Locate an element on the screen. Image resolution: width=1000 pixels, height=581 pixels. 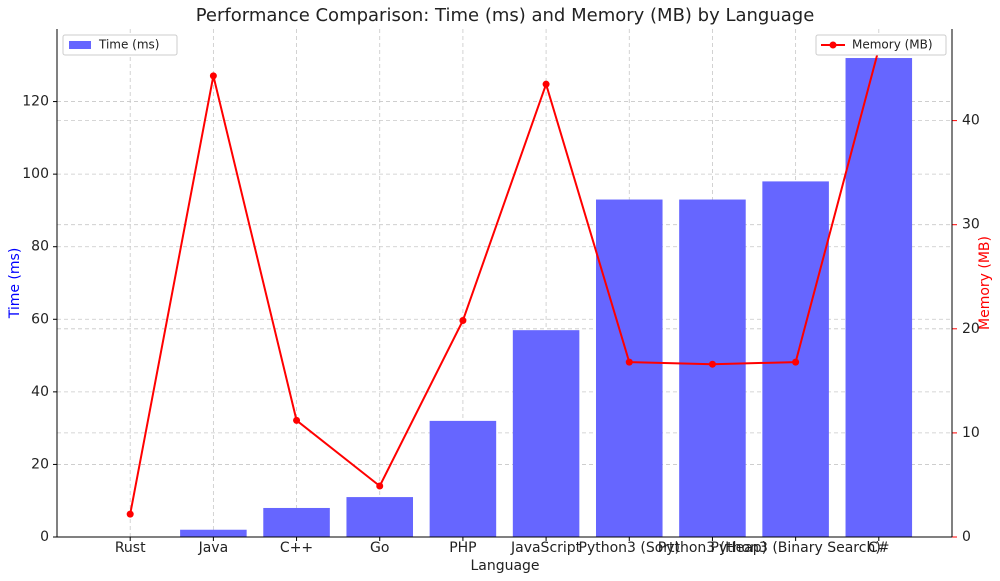
x-axis-label: Language is located at coordinates (504, 566).